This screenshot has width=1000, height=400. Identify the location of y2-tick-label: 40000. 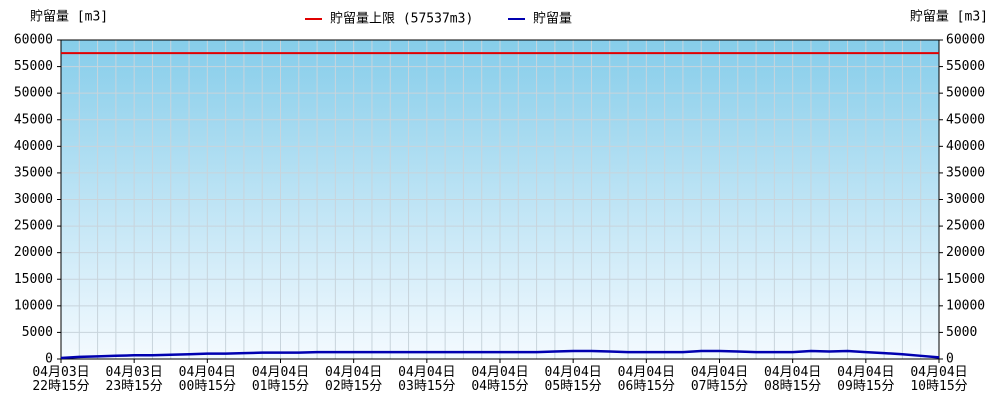
(965, 146).